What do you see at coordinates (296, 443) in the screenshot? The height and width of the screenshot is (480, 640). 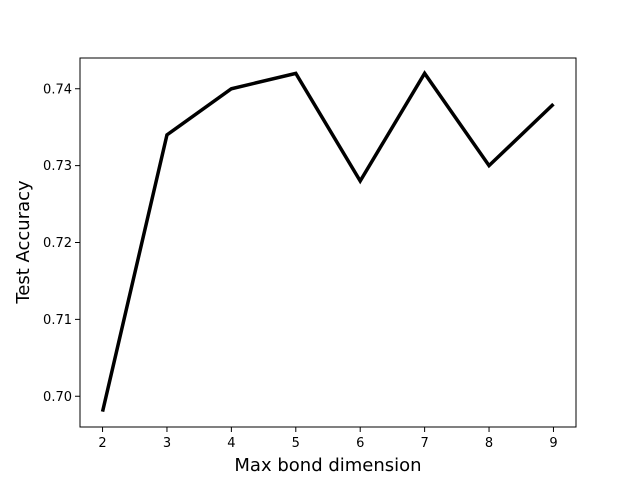 I see `x-tick-label: 5` at bounding box center [296, 443].